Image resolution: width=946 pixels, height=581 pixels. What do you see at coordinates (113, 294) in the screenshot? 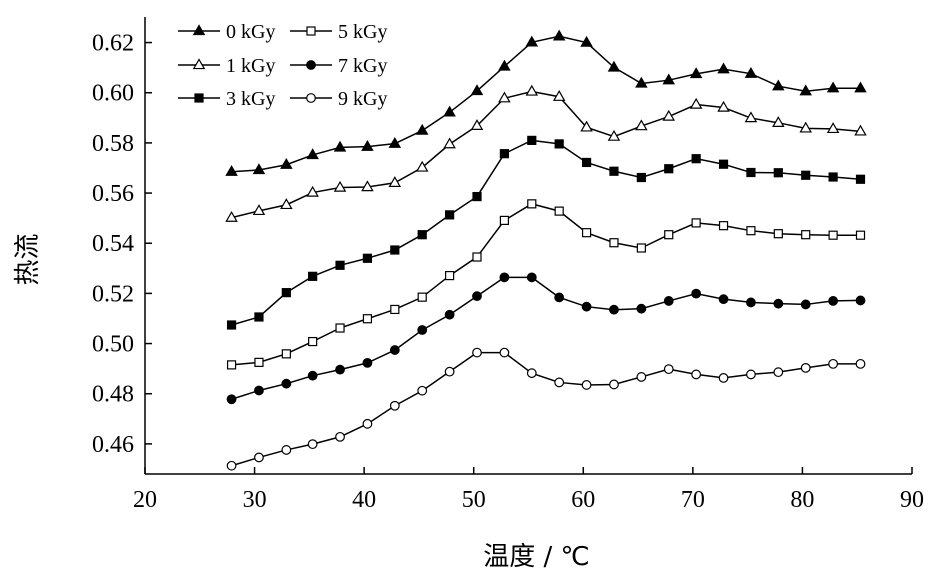
I see `y-tick-label: 0.52` at bounding box center [113, 294].